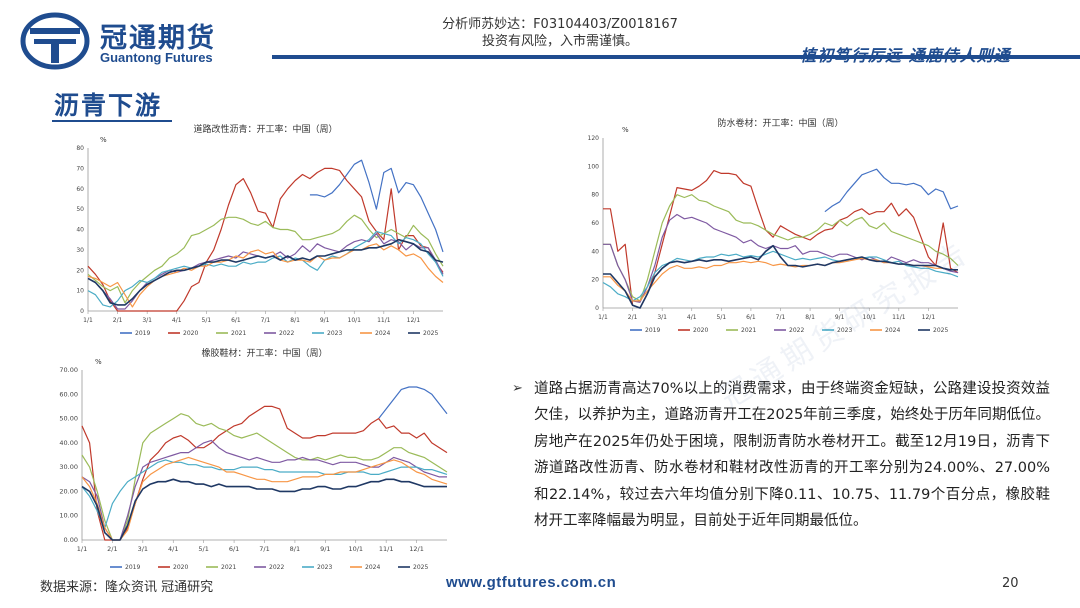 The image size is (1080, 608). What do you see at coordinates (80, 291) in the screenshot?
I see `y-tick-label: 10` at bounding box center [80, 291].